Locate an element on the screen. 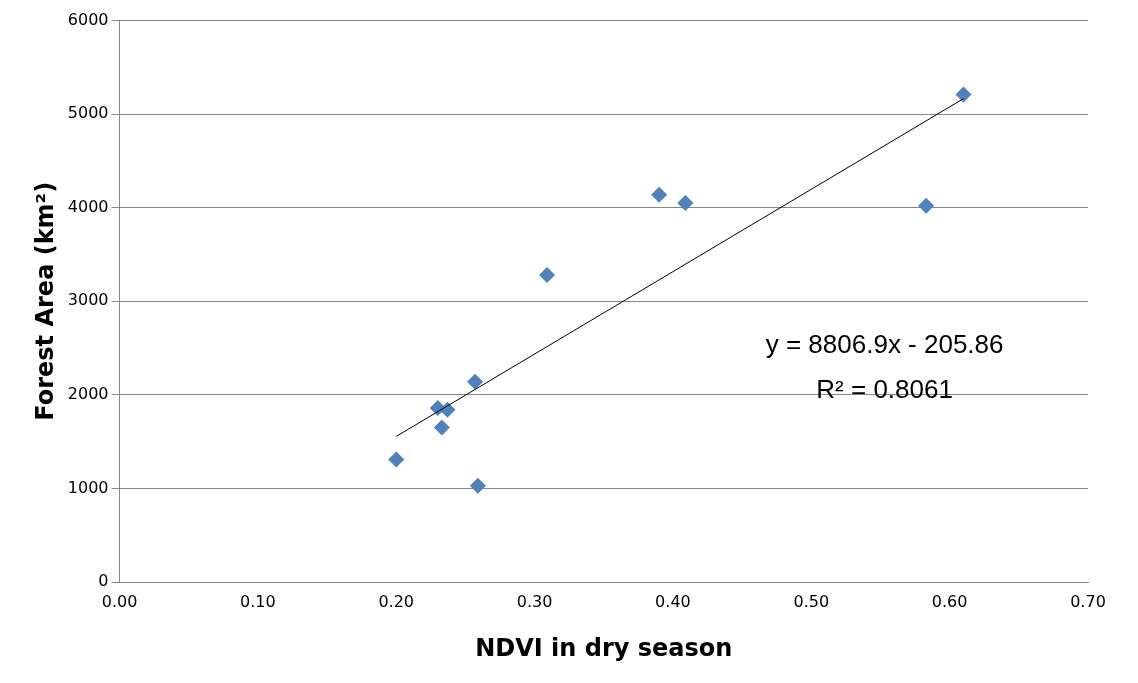  x-tick-label: 0.20 is located at coordinates (396, 601).